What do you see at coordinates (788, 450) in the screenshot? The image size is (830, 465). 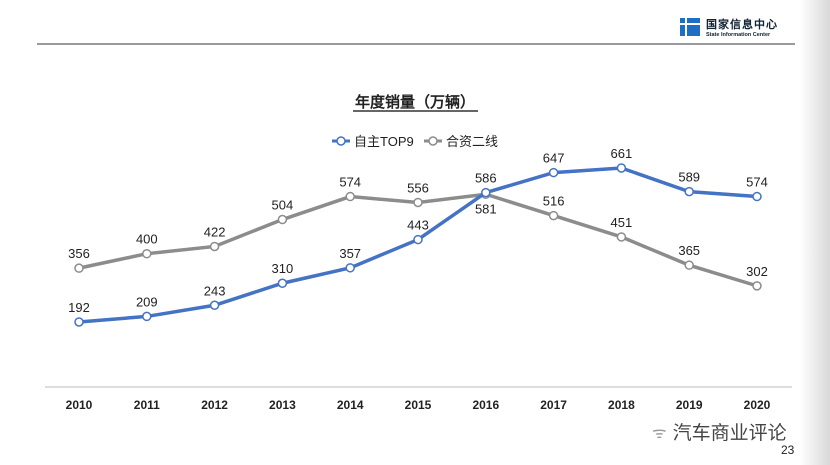 I see `page-number: 23` at bounding box center [788, 450].